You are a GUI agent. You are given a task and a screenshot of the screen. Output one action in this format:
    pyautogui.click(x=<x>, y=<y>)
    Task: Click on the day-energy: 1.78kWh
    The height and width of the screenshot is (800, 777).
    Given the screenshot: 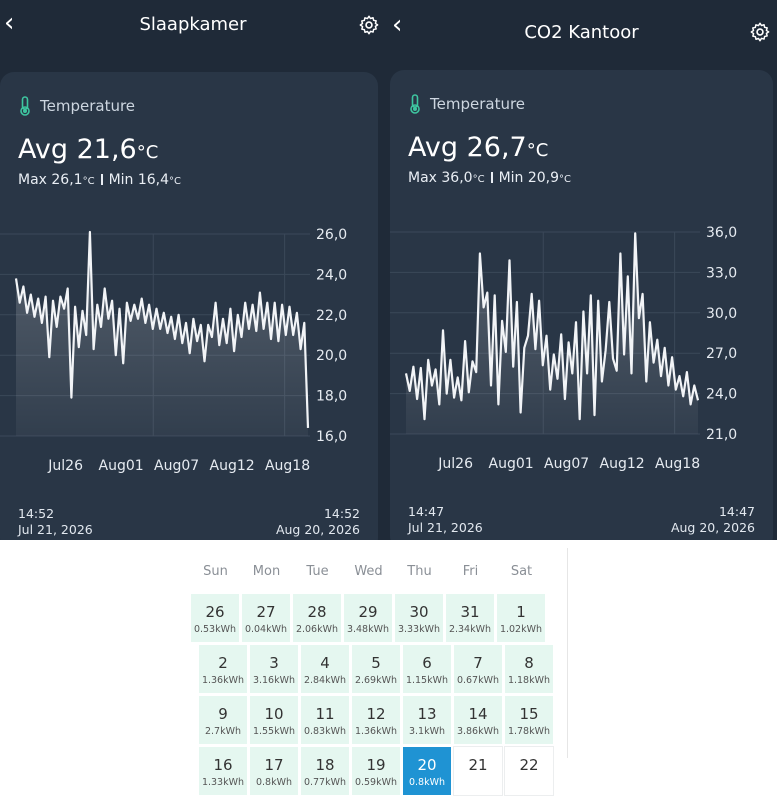 What is the action you would take?
    pyautogui.click(x=529, y=731)
    